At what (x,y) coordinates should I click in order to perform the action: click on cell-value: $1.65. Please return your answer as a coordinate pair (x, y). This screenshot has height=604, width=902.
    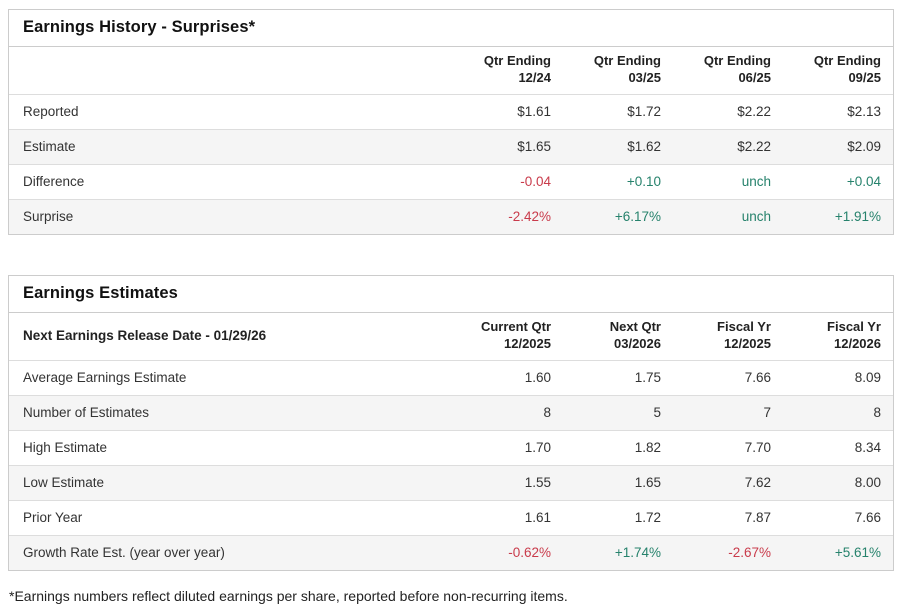
    Looking at the image, I should click on (508, 147).